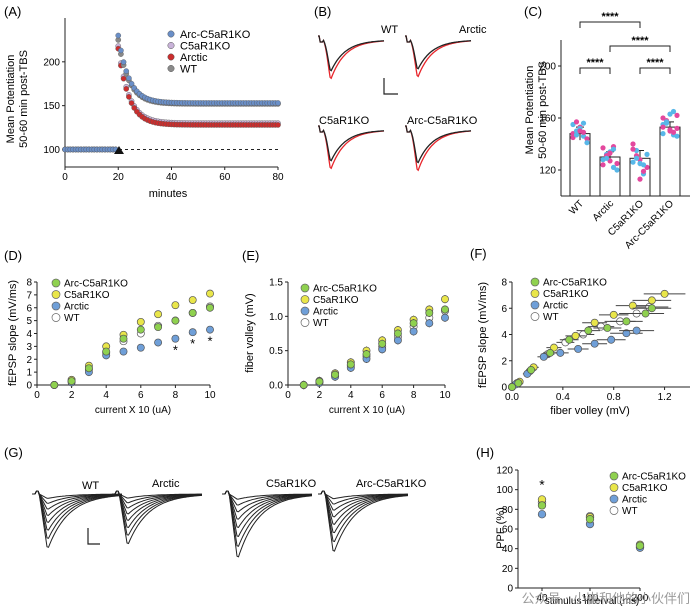 This screenshot has height=613, width=700. Describe the element at coordinates (176, 395) in the screenshot. I see `panel-d-x-tick-label: 8` at that location.